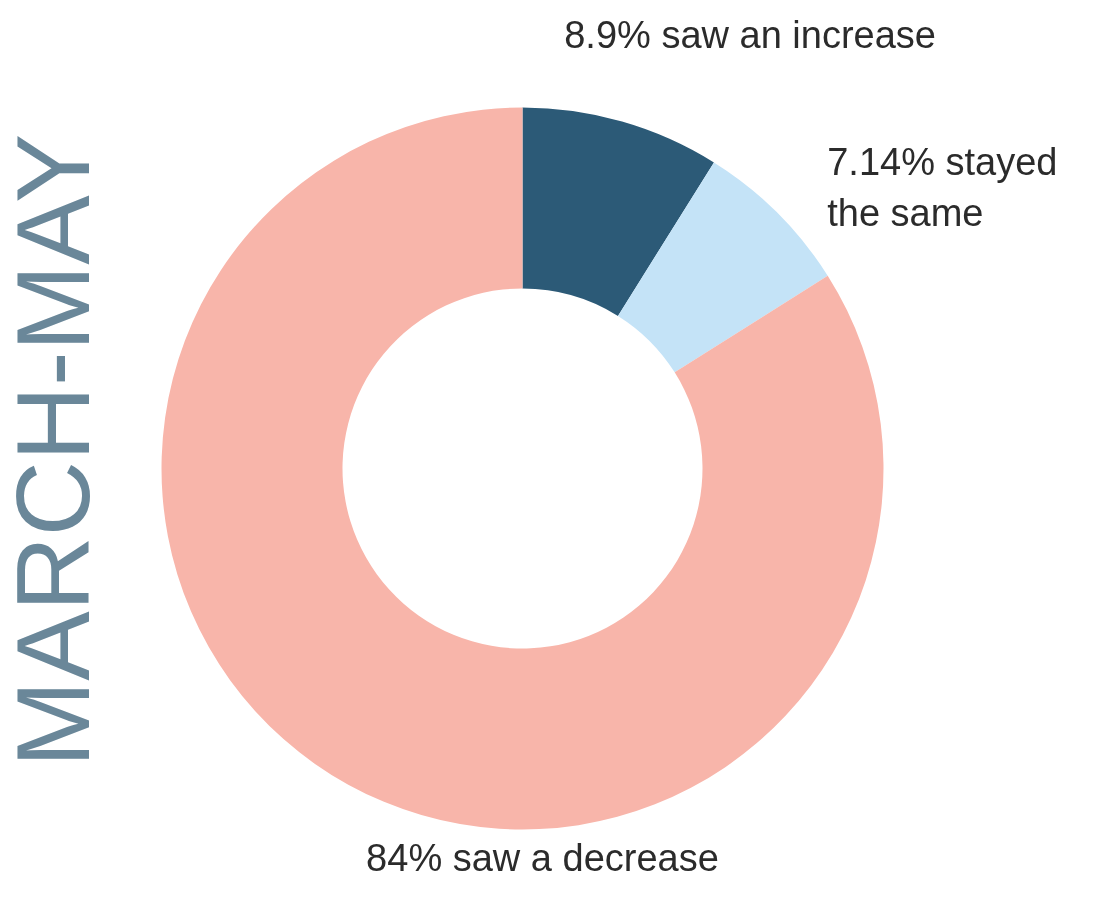 This screenshot has width=1094, height=909. What do you see at coordinates (542, 857) in the screenshot?
I see `slice-label: 84% saw a decrease` at bounding box center [542, 857].